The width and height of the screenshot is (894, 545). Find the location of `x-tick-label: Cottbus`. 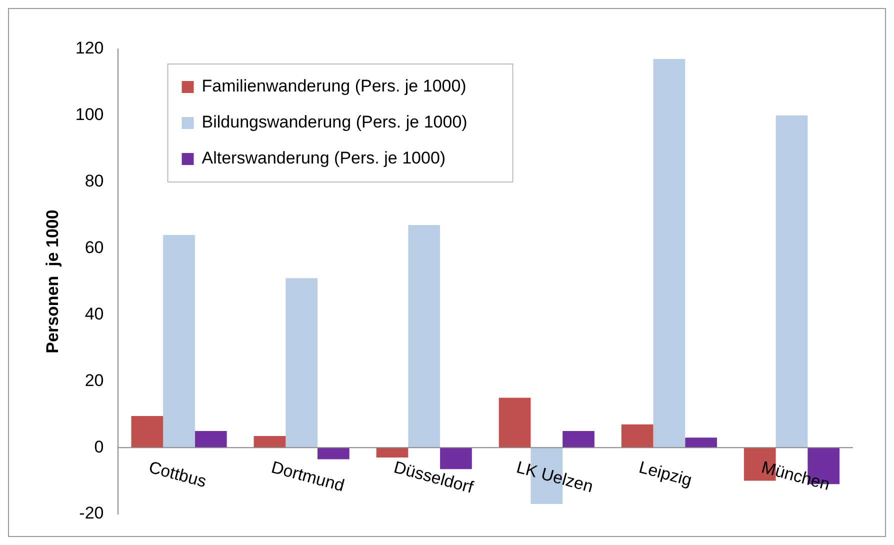

x-tick-label: Cottbus is located at coordinates (177, 475).